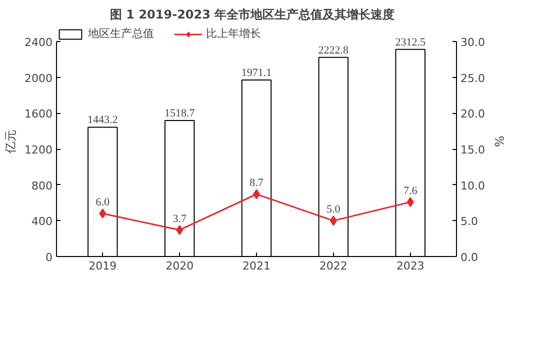 Image resolution: width=556 pixels, height=350 pixels. What do you see at coordinates (472, 78) in the screenshot?
I see `y2-tick-label: 25.0` at bounding box center [472, 78].